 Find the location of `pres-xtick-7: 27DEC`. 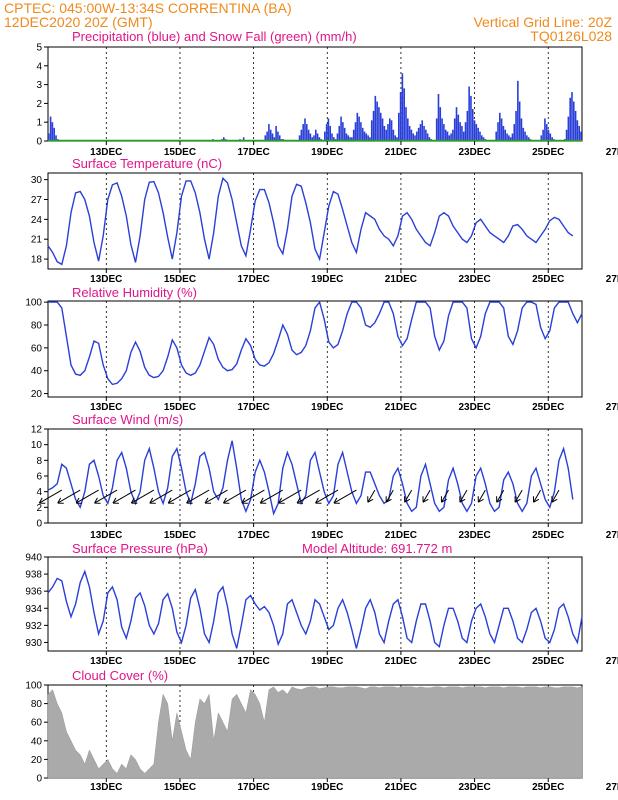

pres-xtick-7: 27DEC is located at coordinates (612, 661).